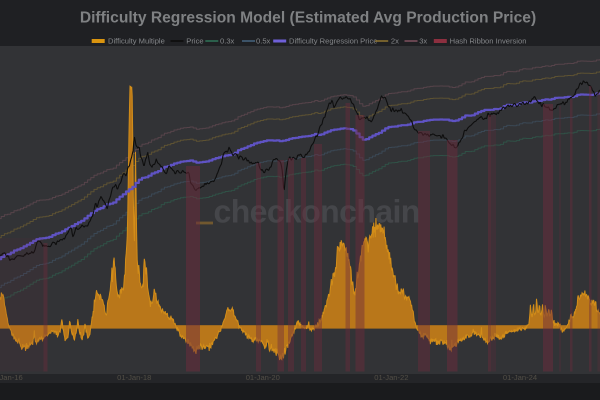 The image size is (600, 400). I want to click on svg-text: Difficulty Regression Price, so click(333, 41).